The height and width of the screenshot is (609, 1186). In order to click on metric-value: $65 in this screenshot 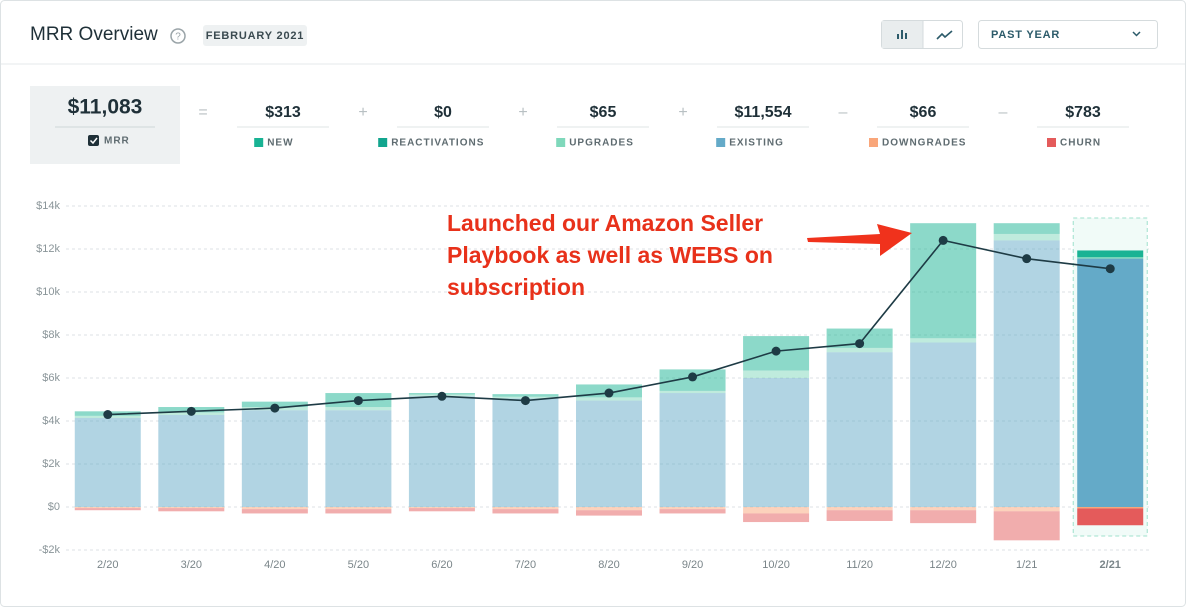, I will do `click(603, 112)`.